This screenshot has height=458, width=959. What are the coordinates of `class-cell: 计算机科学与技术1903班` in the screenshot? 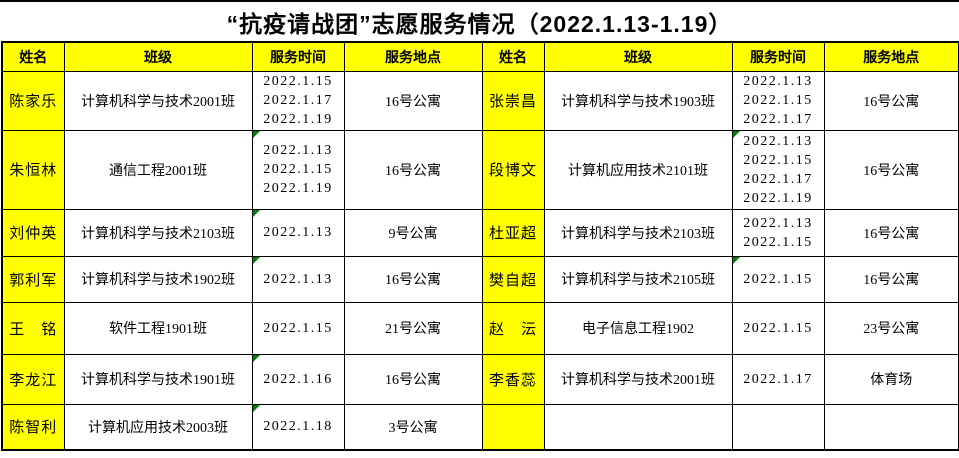 It's located at (638, 100).